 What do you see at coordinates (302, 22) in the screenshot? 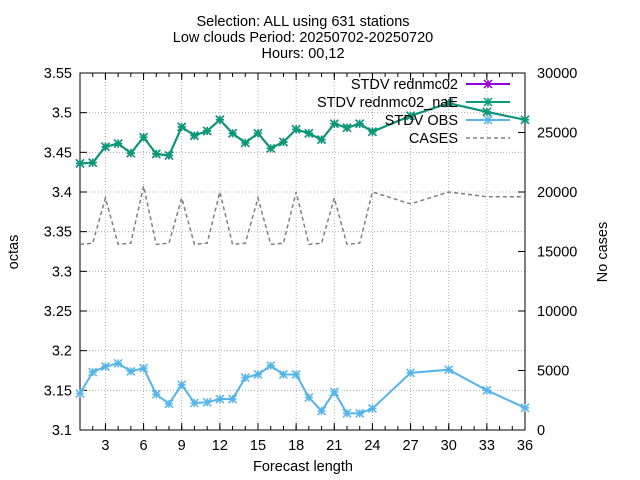
I see `chart-title-line-1: Selection: ALL using 631 stations` at bounding box center [302, 22].